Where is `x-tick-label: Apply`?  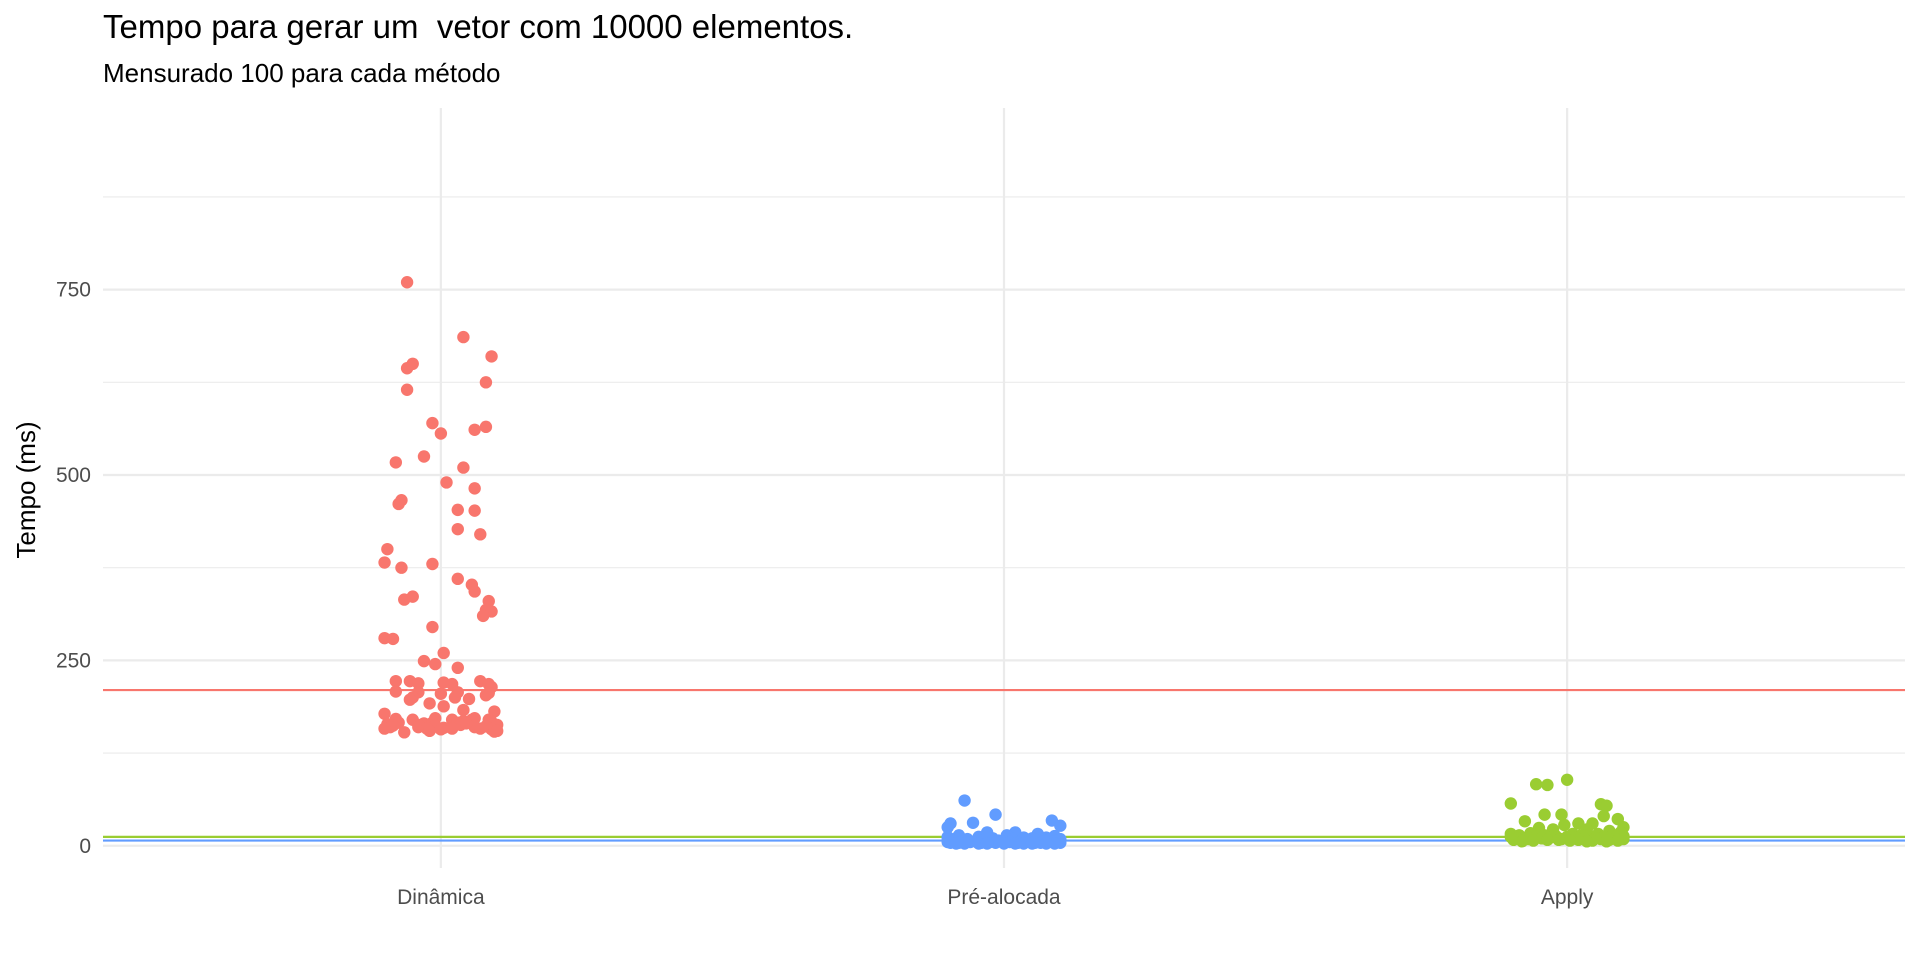
x-tick-label: Apply is located at coordinates (1567, 897).